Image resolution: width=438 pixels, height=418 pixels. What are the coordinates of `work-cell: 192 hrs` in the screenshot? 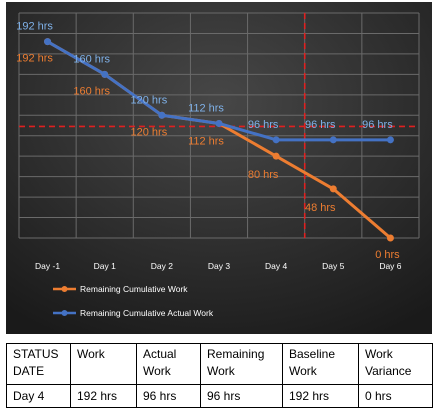 It's located at (103, 396).